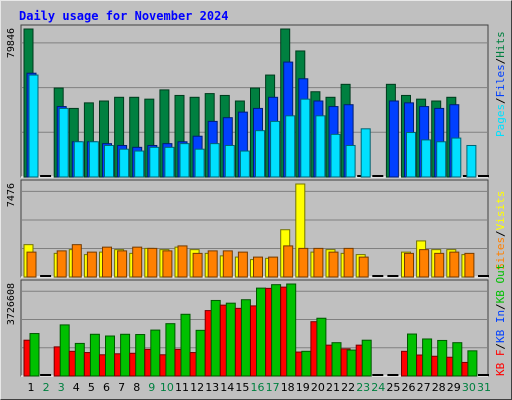 Image resolution: width=512 pixels, height=400 pixels. Describe the element at coordinates (409, 387) in the screenshot. I see `x-tick-label: 26` at that location.